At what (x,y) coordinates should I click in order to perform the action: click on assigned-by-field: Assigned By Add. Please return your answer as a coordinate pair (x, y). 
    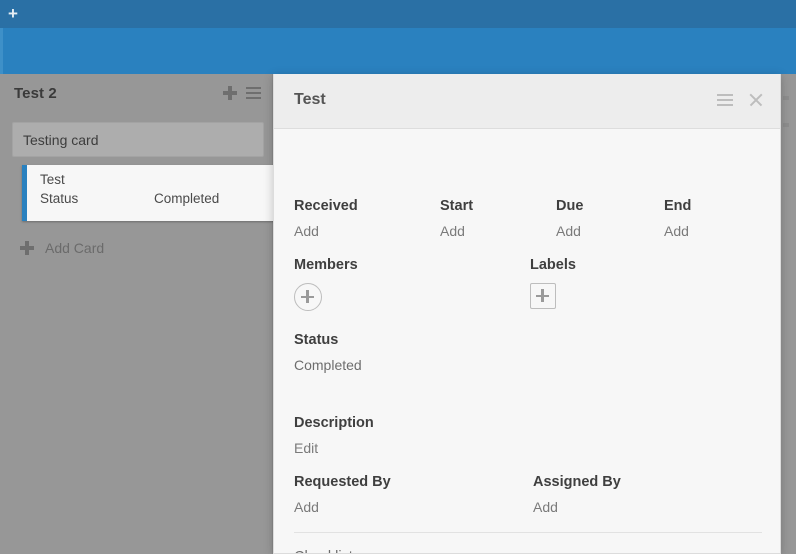
    Looking at the image, I should click on (577, 494).